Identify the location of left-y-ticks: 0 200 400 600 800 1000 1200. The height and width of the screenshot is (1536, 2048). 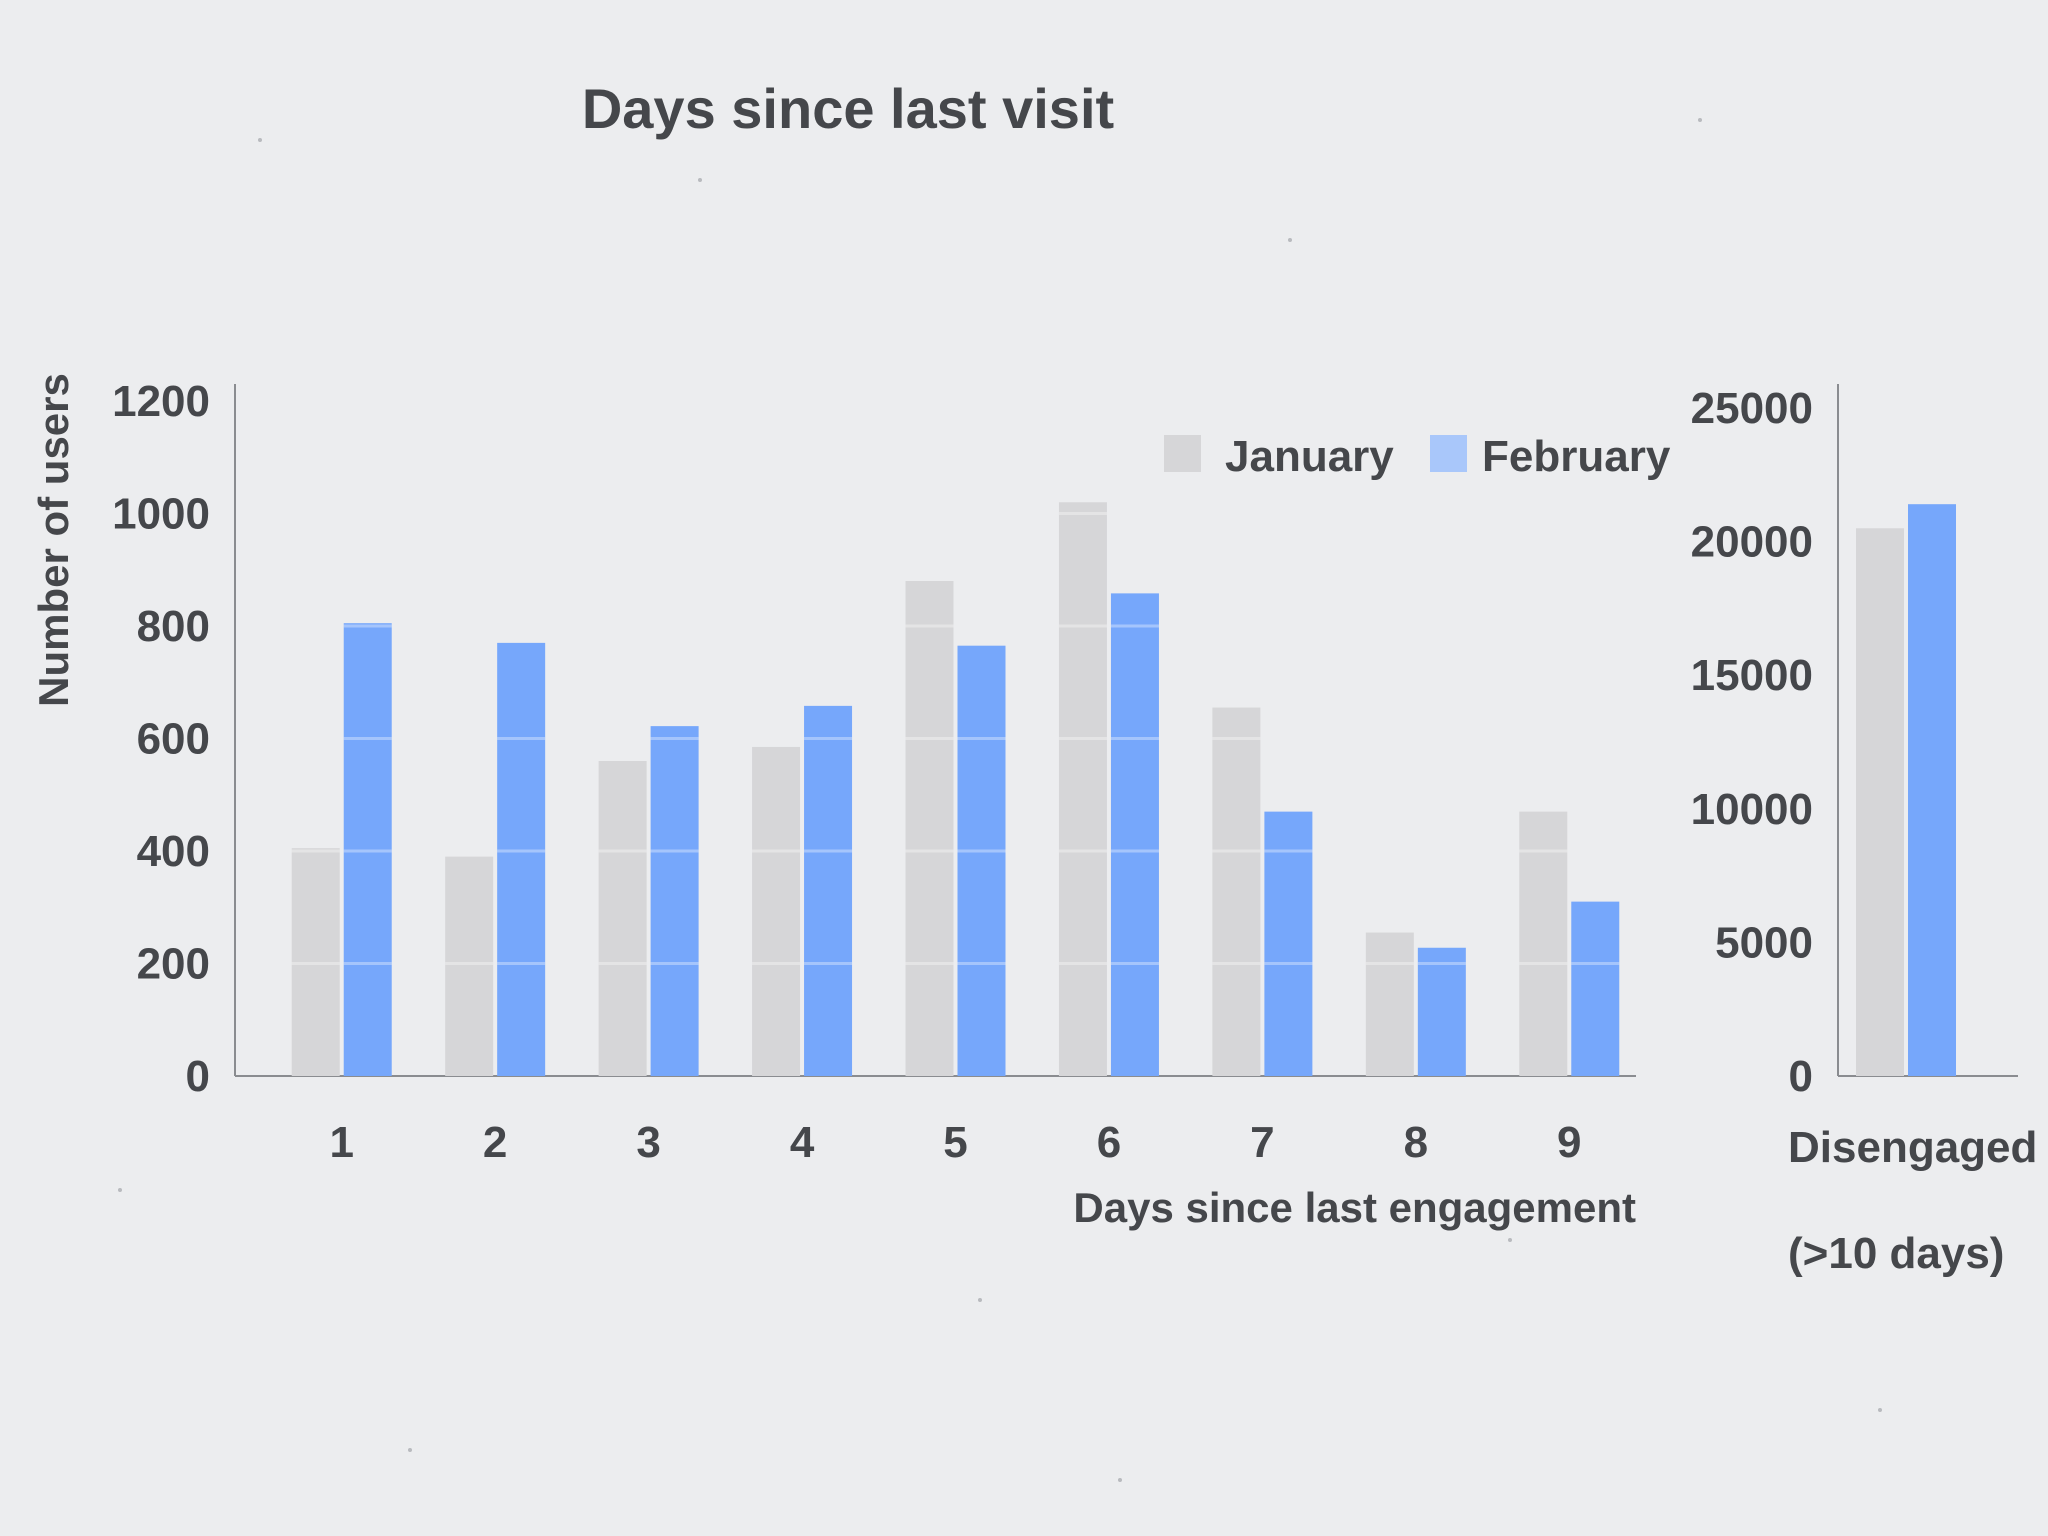
(161, 739).